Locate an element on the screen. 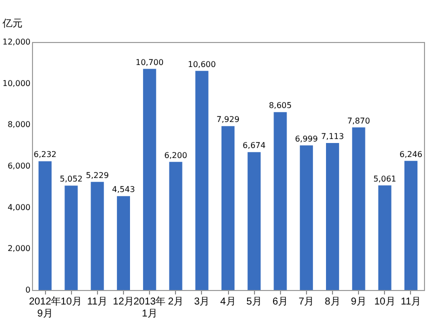 Image resolution: width=430 pixels, height=322 pixels. data-label: 6,232 is located at coordinates (45, 155).